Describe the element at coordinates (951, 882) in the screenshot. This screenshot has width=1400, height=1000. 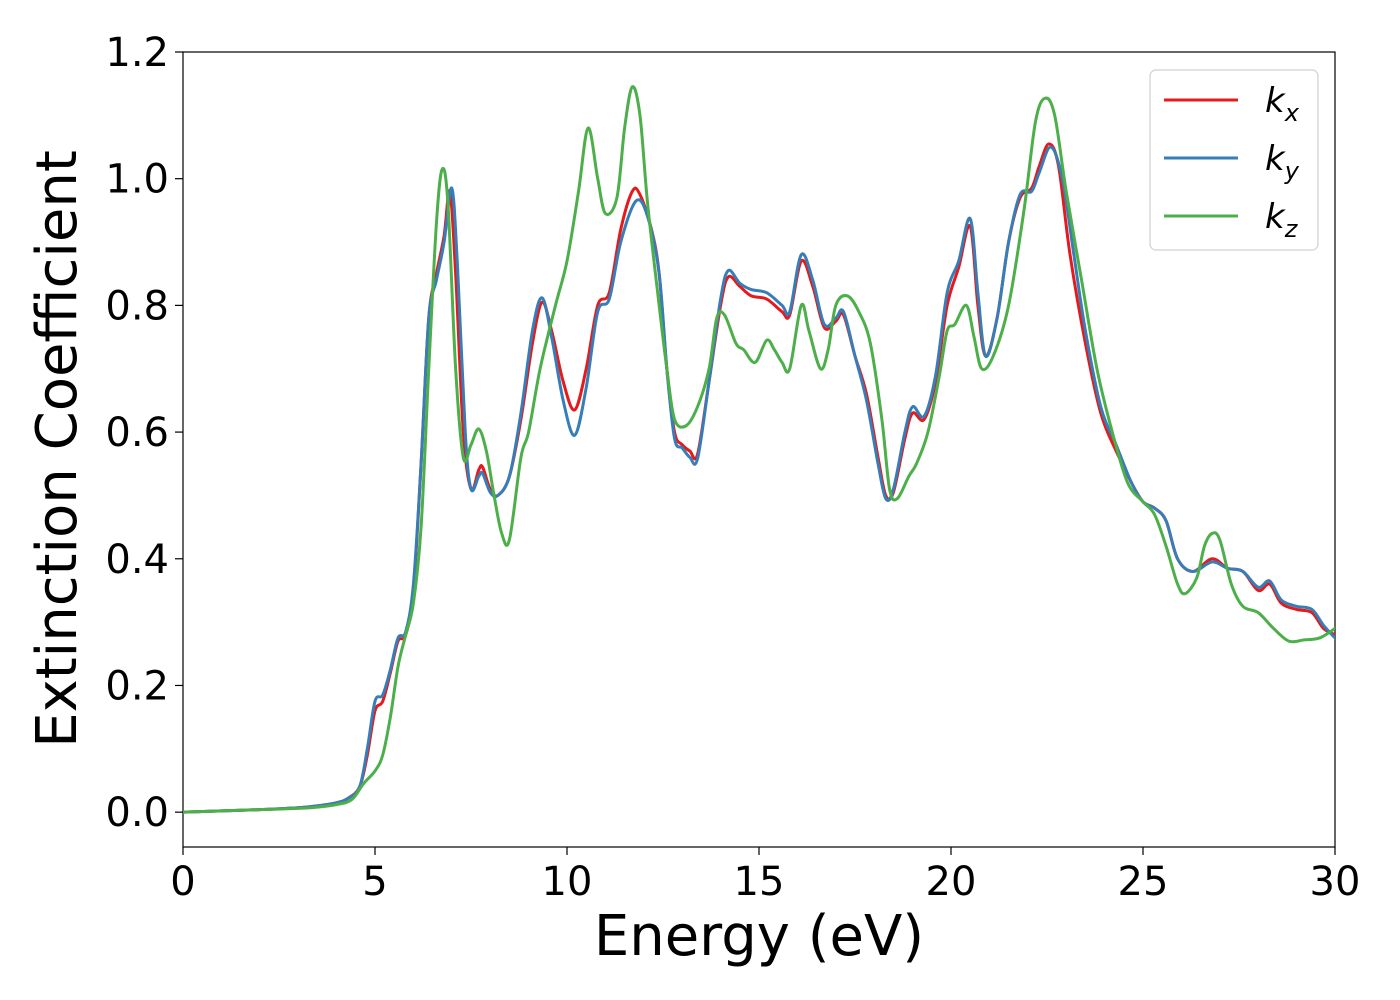
I see `x-tick-label: 20` at that location.